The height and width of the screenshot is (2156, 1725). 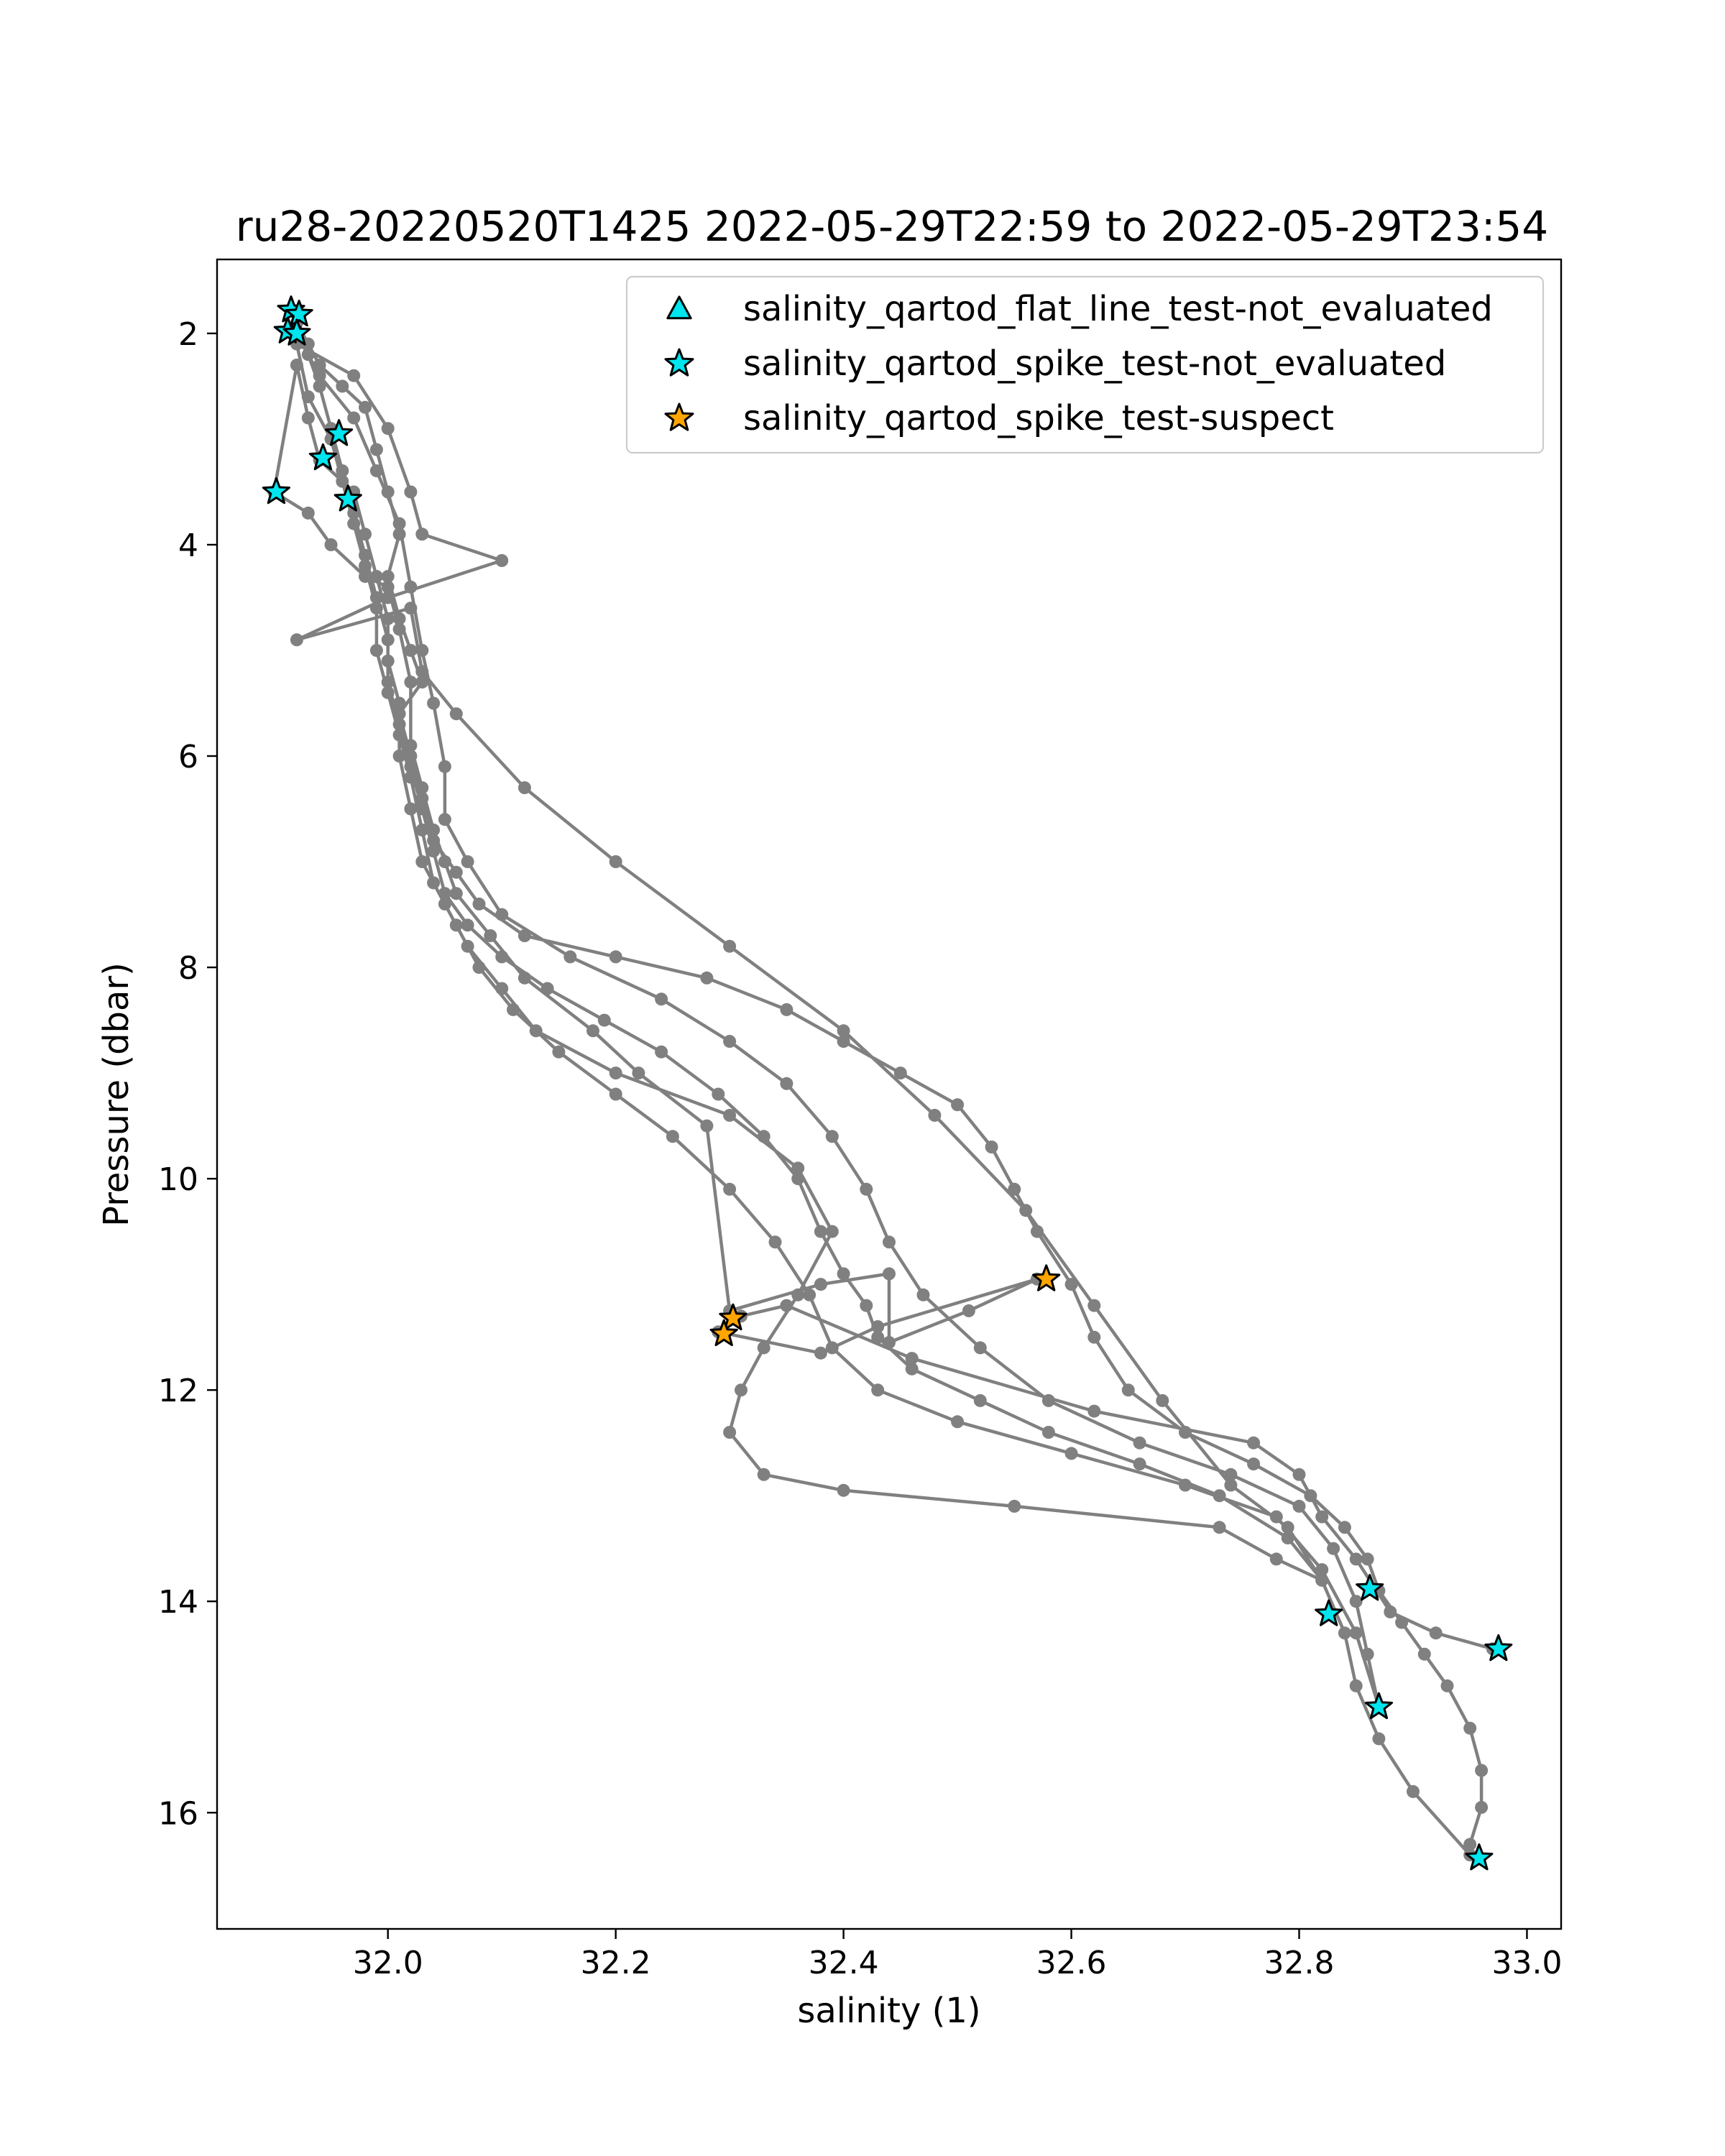 What do you see at coordinates (957, 1955) in the screenshot?
I see `x-axis: 32.0 32.2 32.4 32.6 32.8 33.0` at bounding box center [957, 1955].